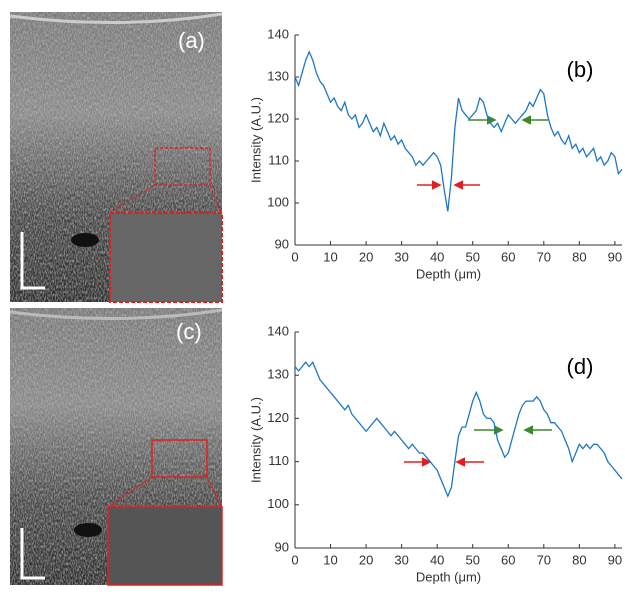  I want to click on panel-label: (d), so click(580, 366).